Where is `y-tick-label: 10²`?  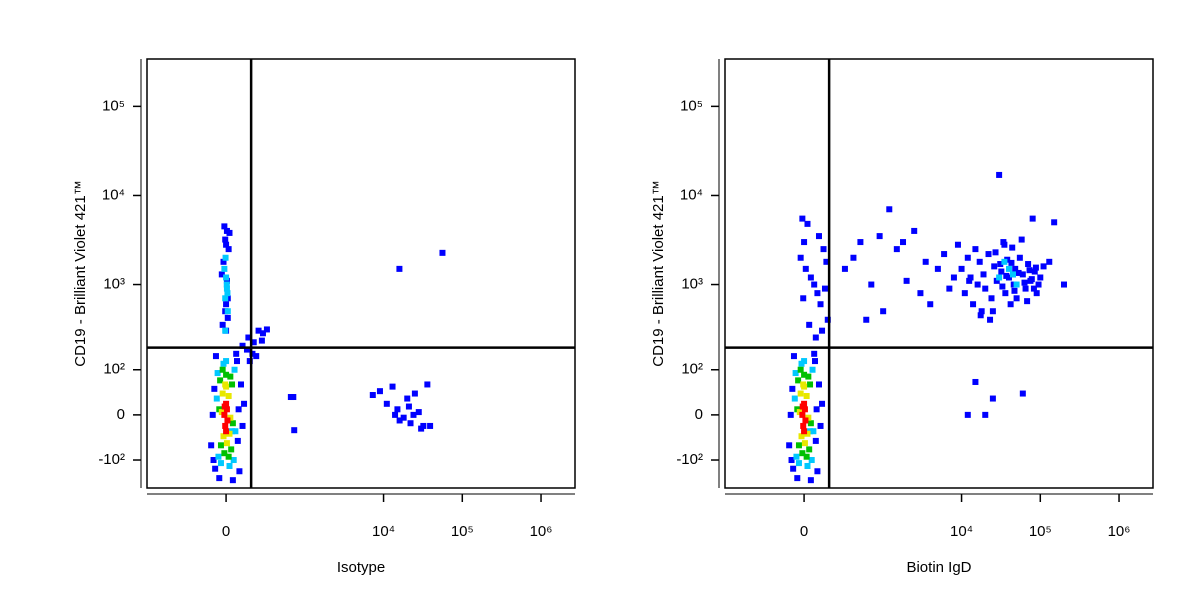 y-tick-label: 10² is located at coordinates (114, 369).